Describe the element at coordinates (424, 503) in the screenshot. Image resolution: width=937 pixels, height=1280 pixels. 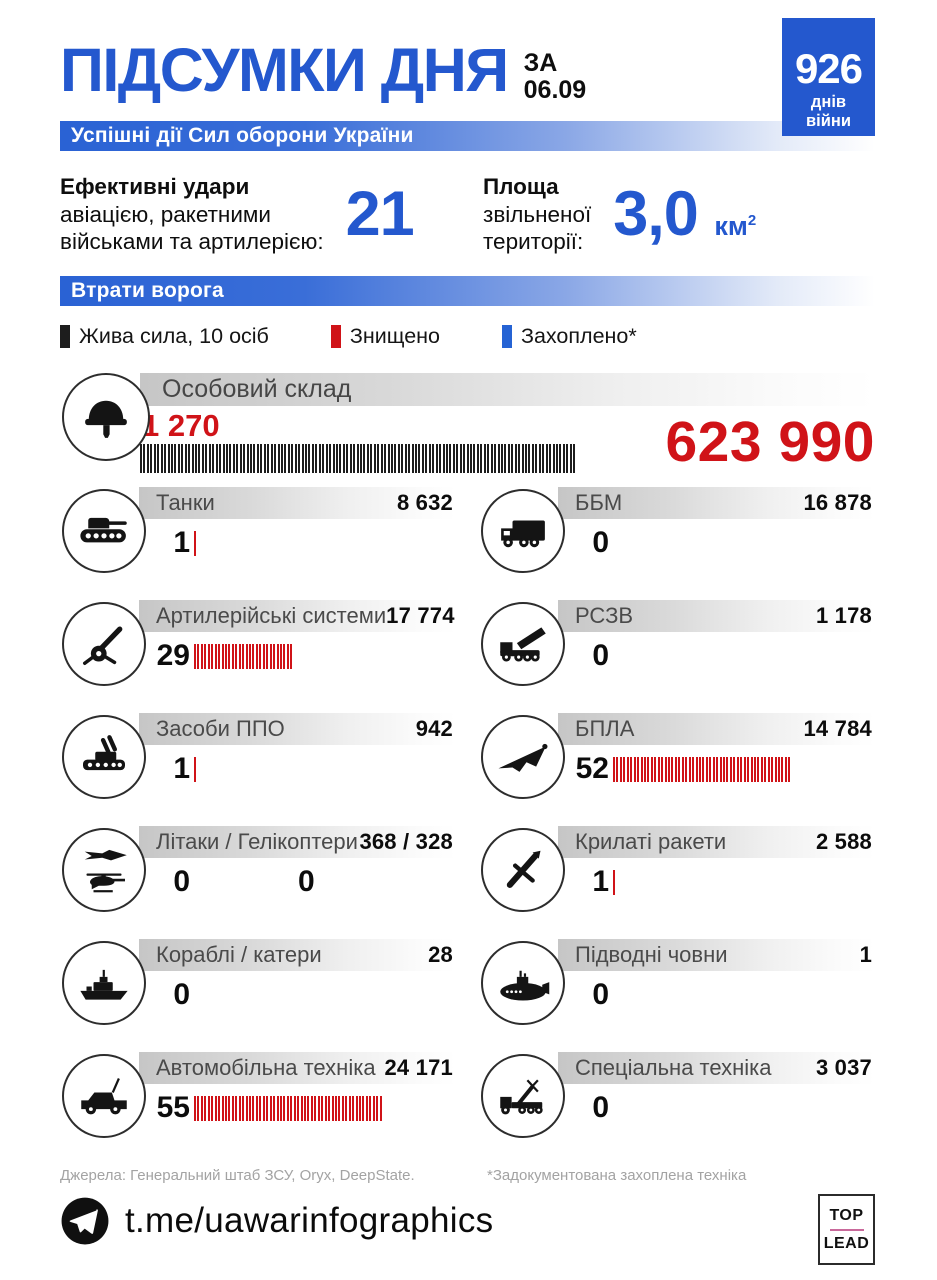
I see `loss-item-total: 8 632` at that location.